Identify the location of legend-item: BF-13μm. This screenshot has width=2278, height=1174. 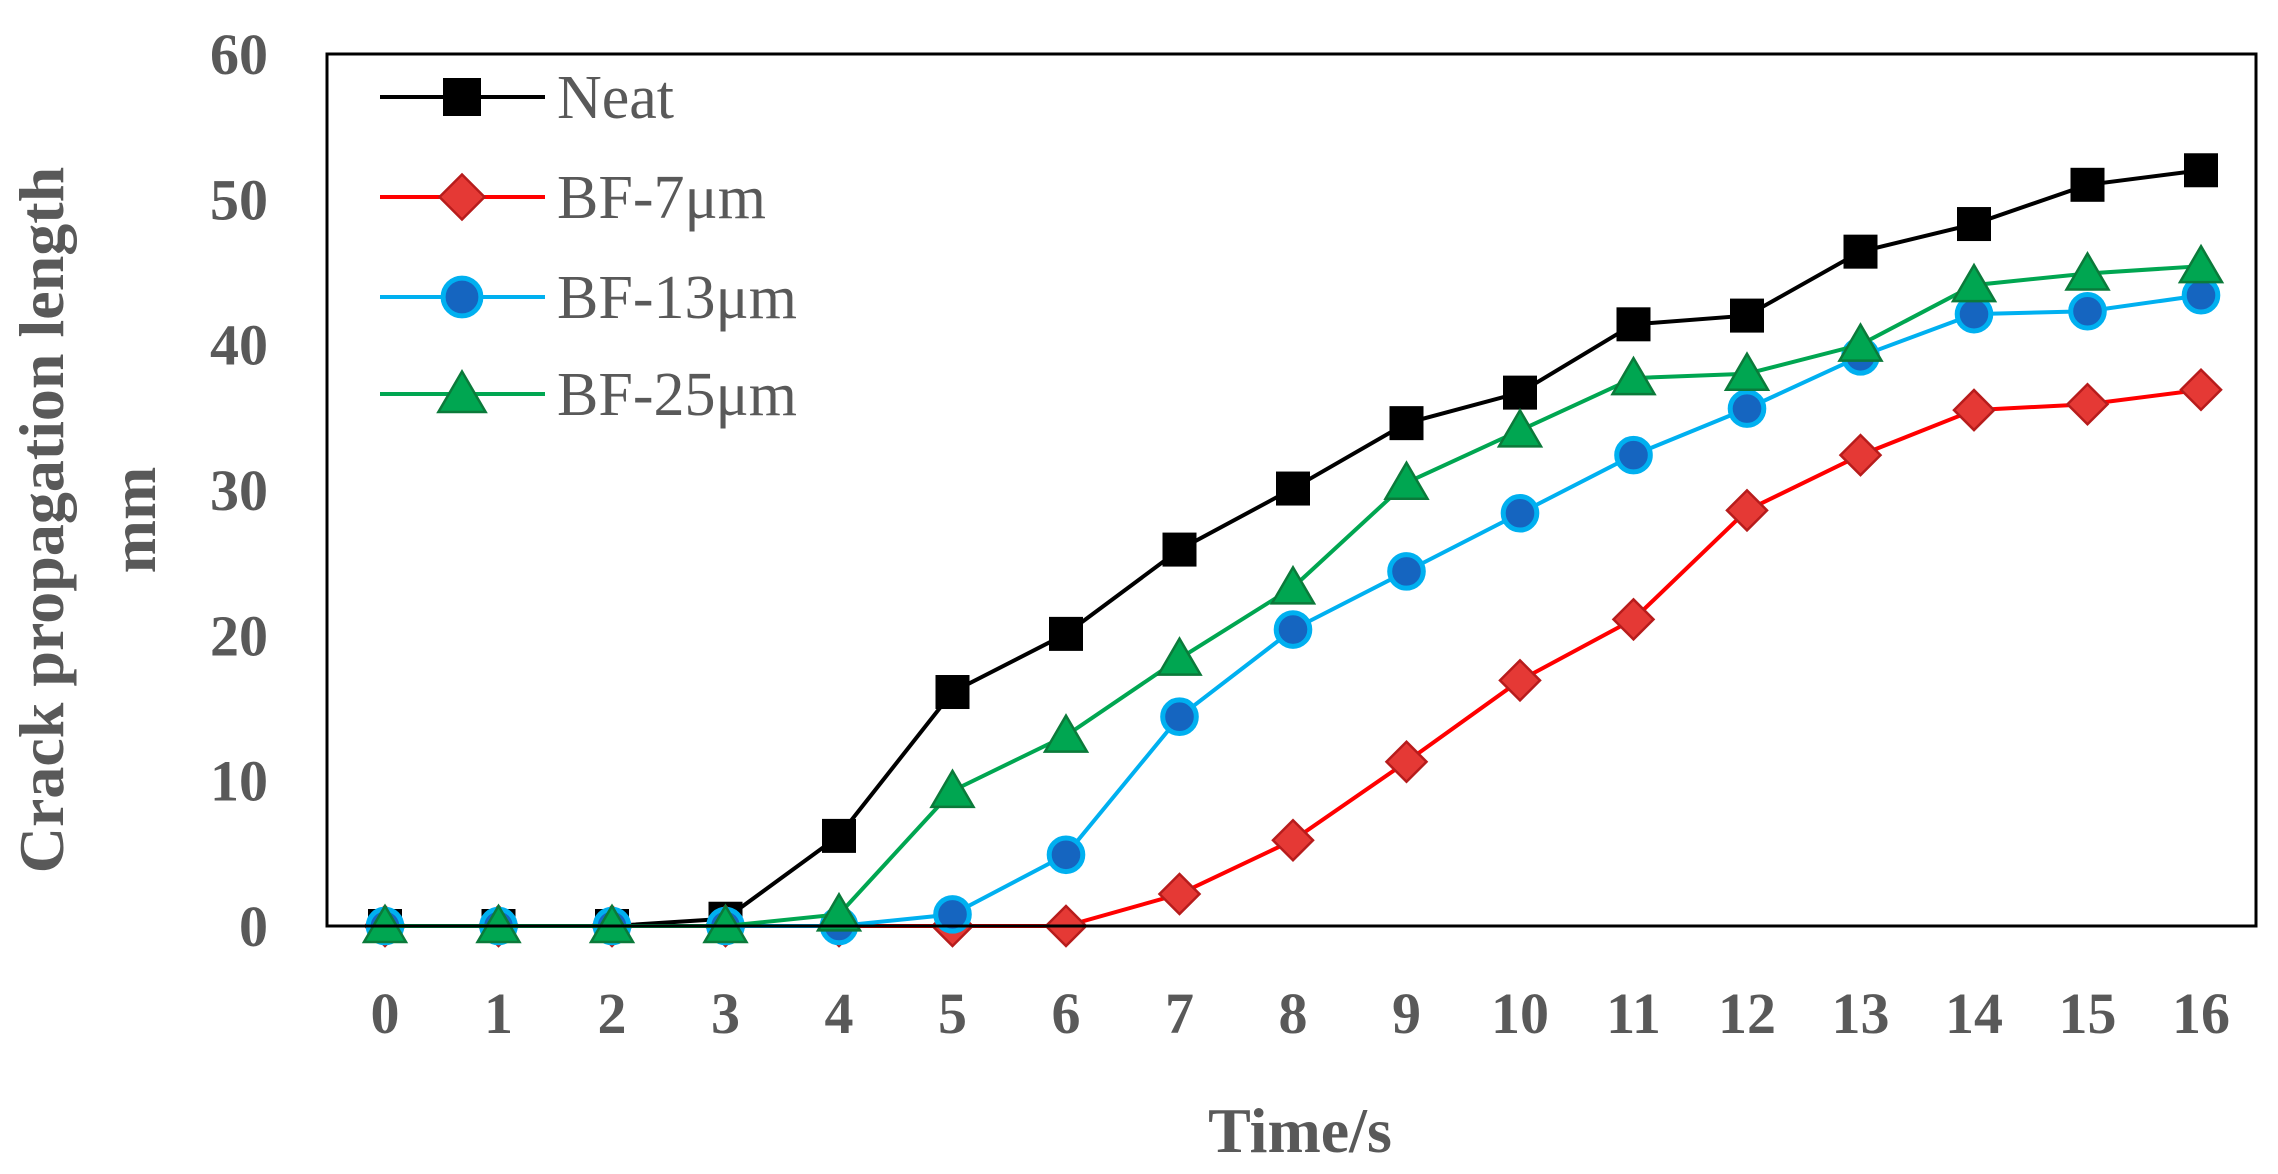
(588, 298).